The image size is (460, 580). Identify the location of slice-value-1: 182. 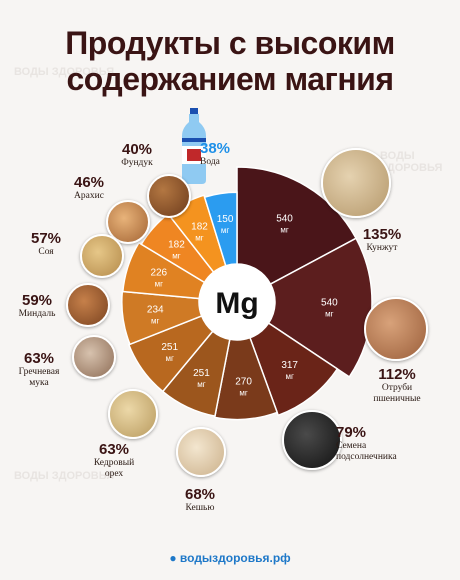
(199, 226).